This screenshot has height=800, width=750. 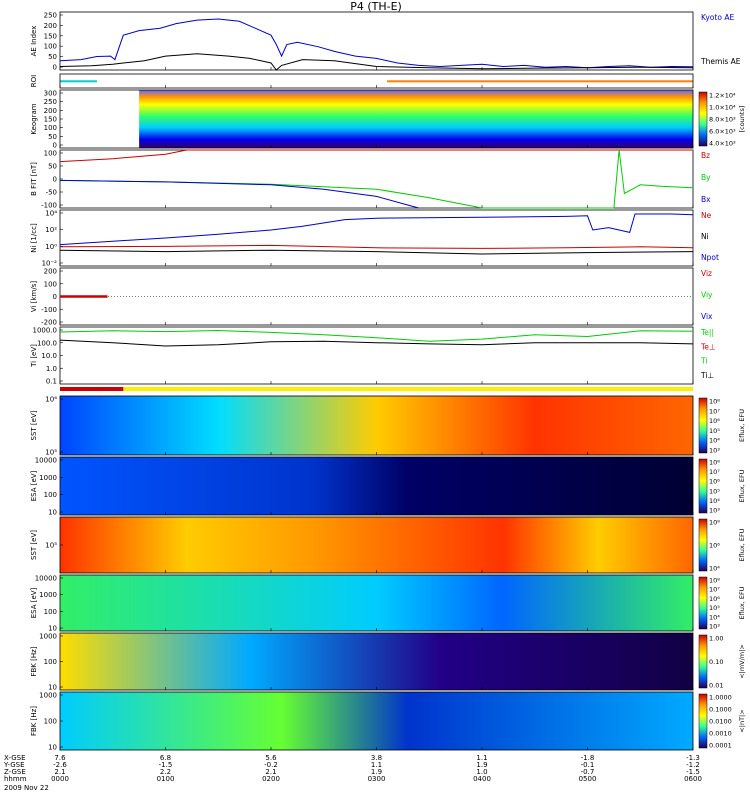 What do you see at coordinates (50, 26) in the screenshot?
I see `ae-ytick: 200` at bounding box center [50, 26].